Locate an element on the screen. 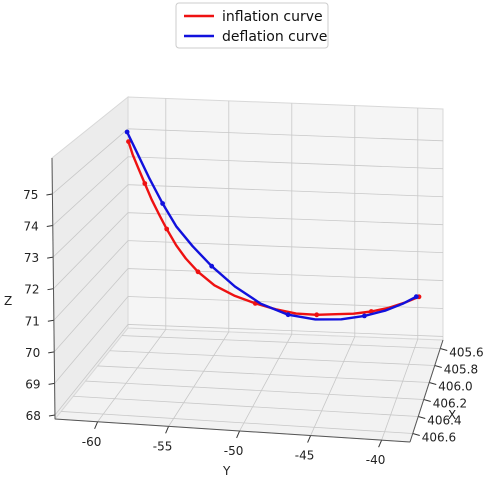 Image resolution: width=484 pixels, height=478 pixels. tick-label-x: 406.0 is located at coordinates (455, 387).